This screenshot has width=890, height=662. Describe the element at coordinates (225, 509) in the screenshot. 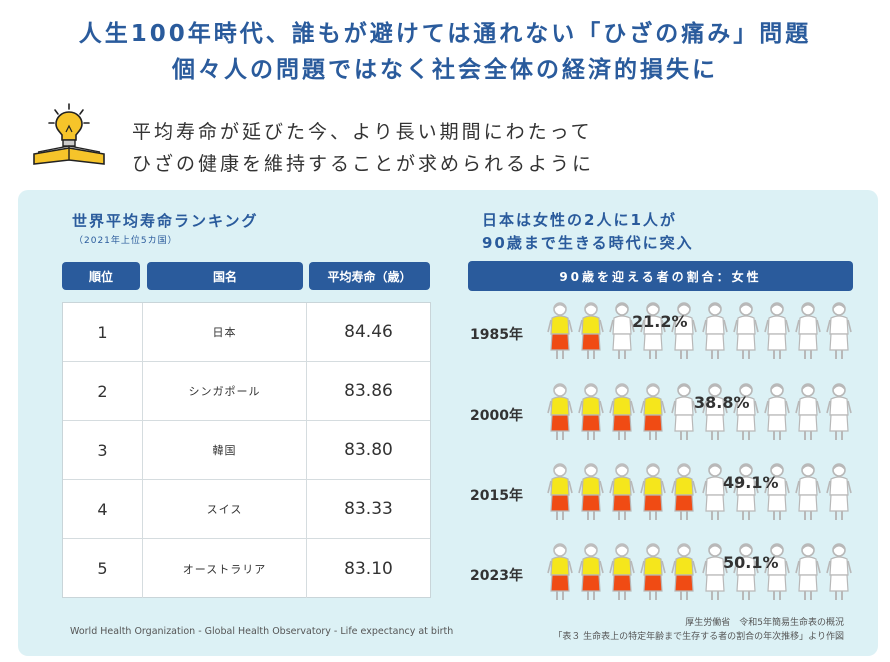

I see `country-cell: スイス` at that location.